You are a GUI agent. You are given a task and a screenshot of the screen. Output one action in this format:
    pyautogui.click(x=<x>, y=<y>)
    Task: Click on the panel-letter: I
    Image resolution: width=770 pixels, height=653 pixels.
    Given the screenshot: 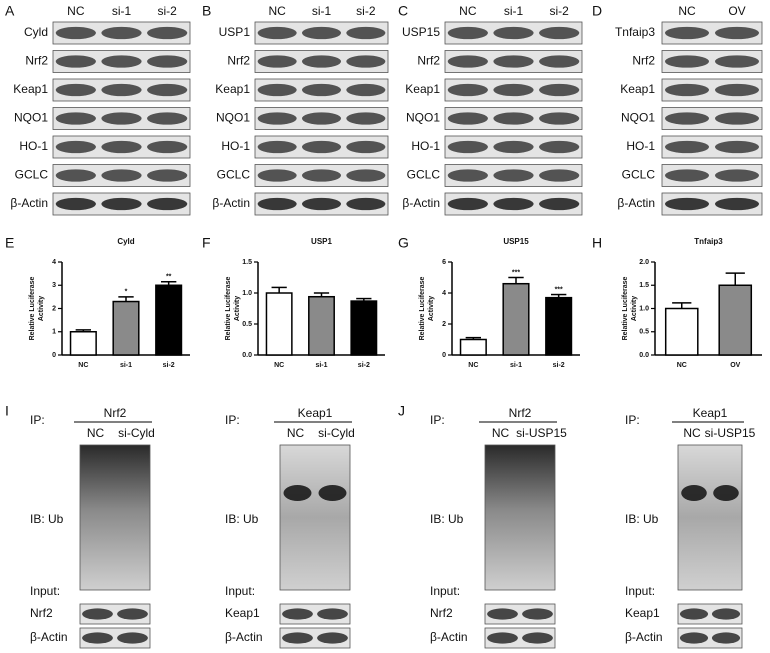 What is the action you would take?
    pyautogui.click(x=7, y=411)
    